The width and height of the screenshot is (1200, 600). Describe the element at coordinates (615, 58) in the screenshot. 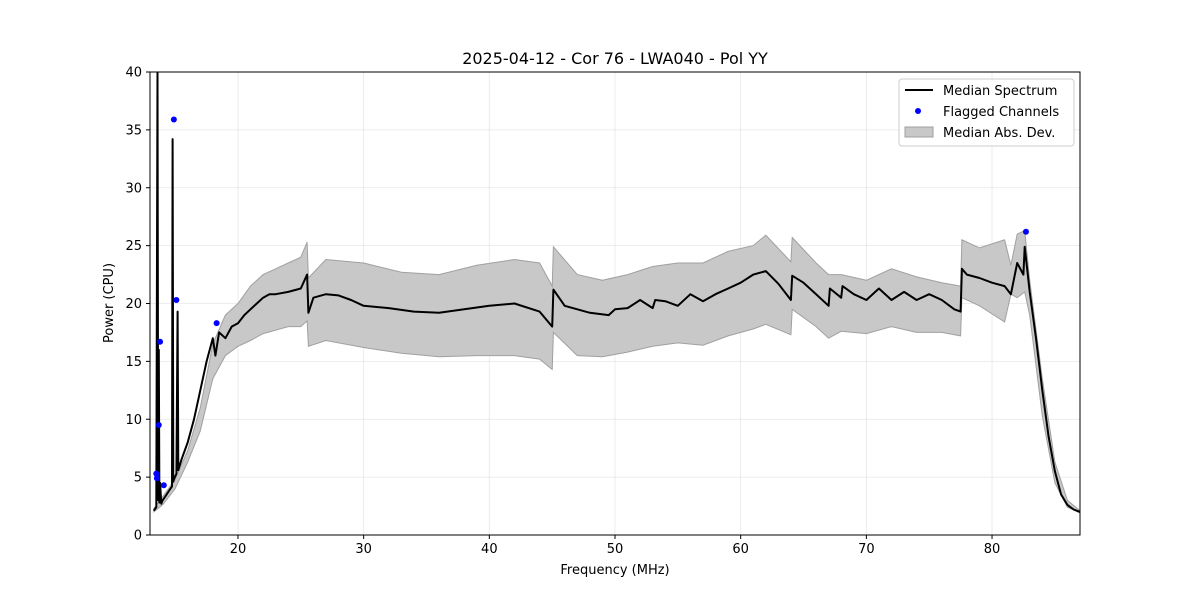

I see `chart-title: 2025-04-12 - Cor 76 - LWA040 - Pol YY` at that location.